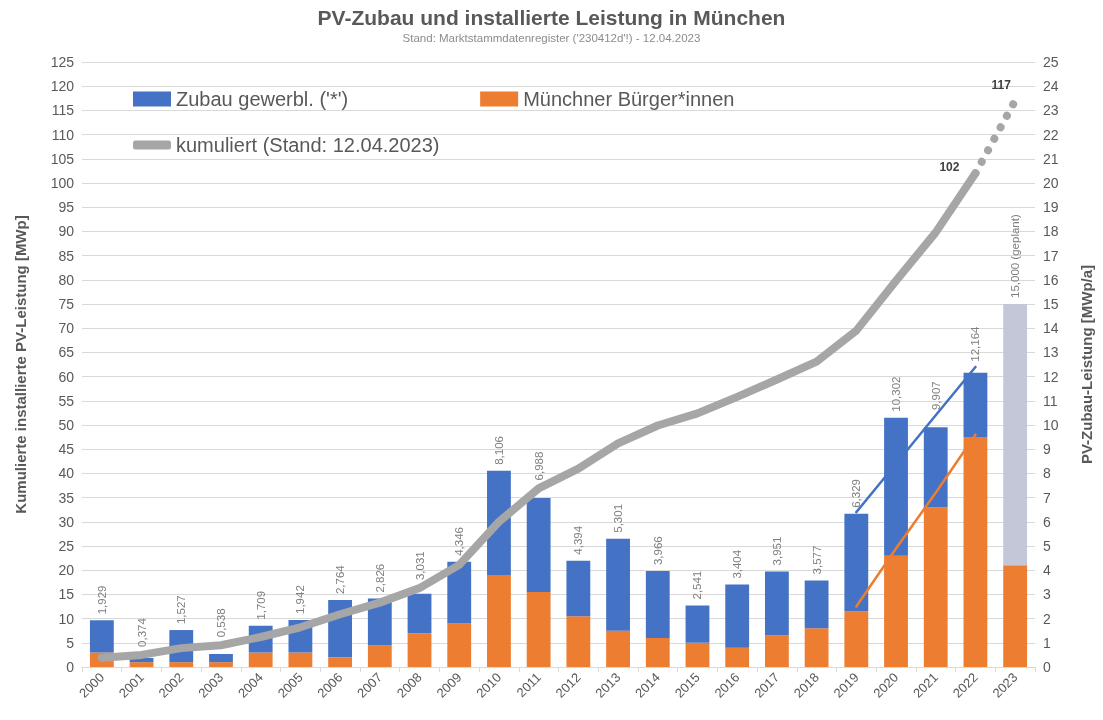 Image resolution: width=1103 pixels, height=720 pixels. What do you see at coordinates (1047, 449) in the screenshot?
I see `y2-tick-label: 9` at bounding box center [1047, 449].